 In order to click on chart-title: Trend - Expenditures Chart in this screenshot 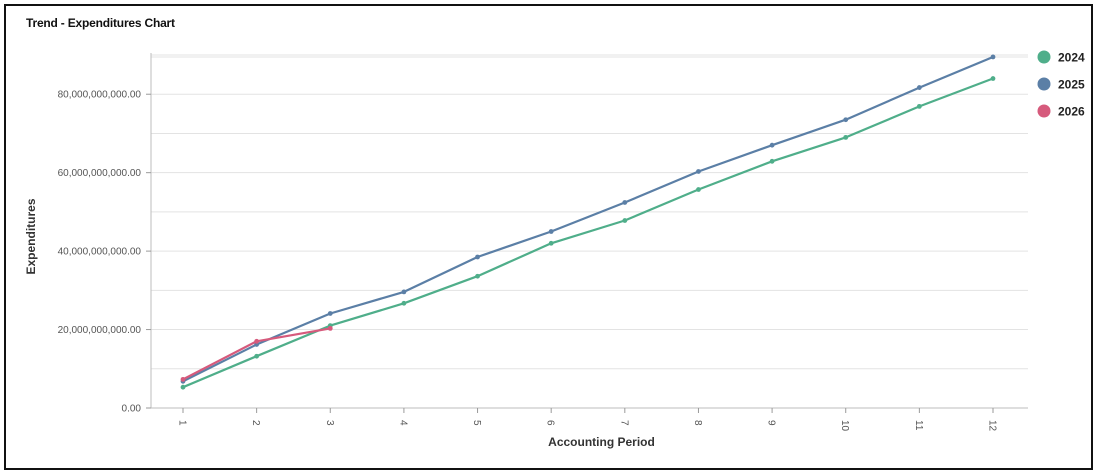, I will do `click(100, 23)`.